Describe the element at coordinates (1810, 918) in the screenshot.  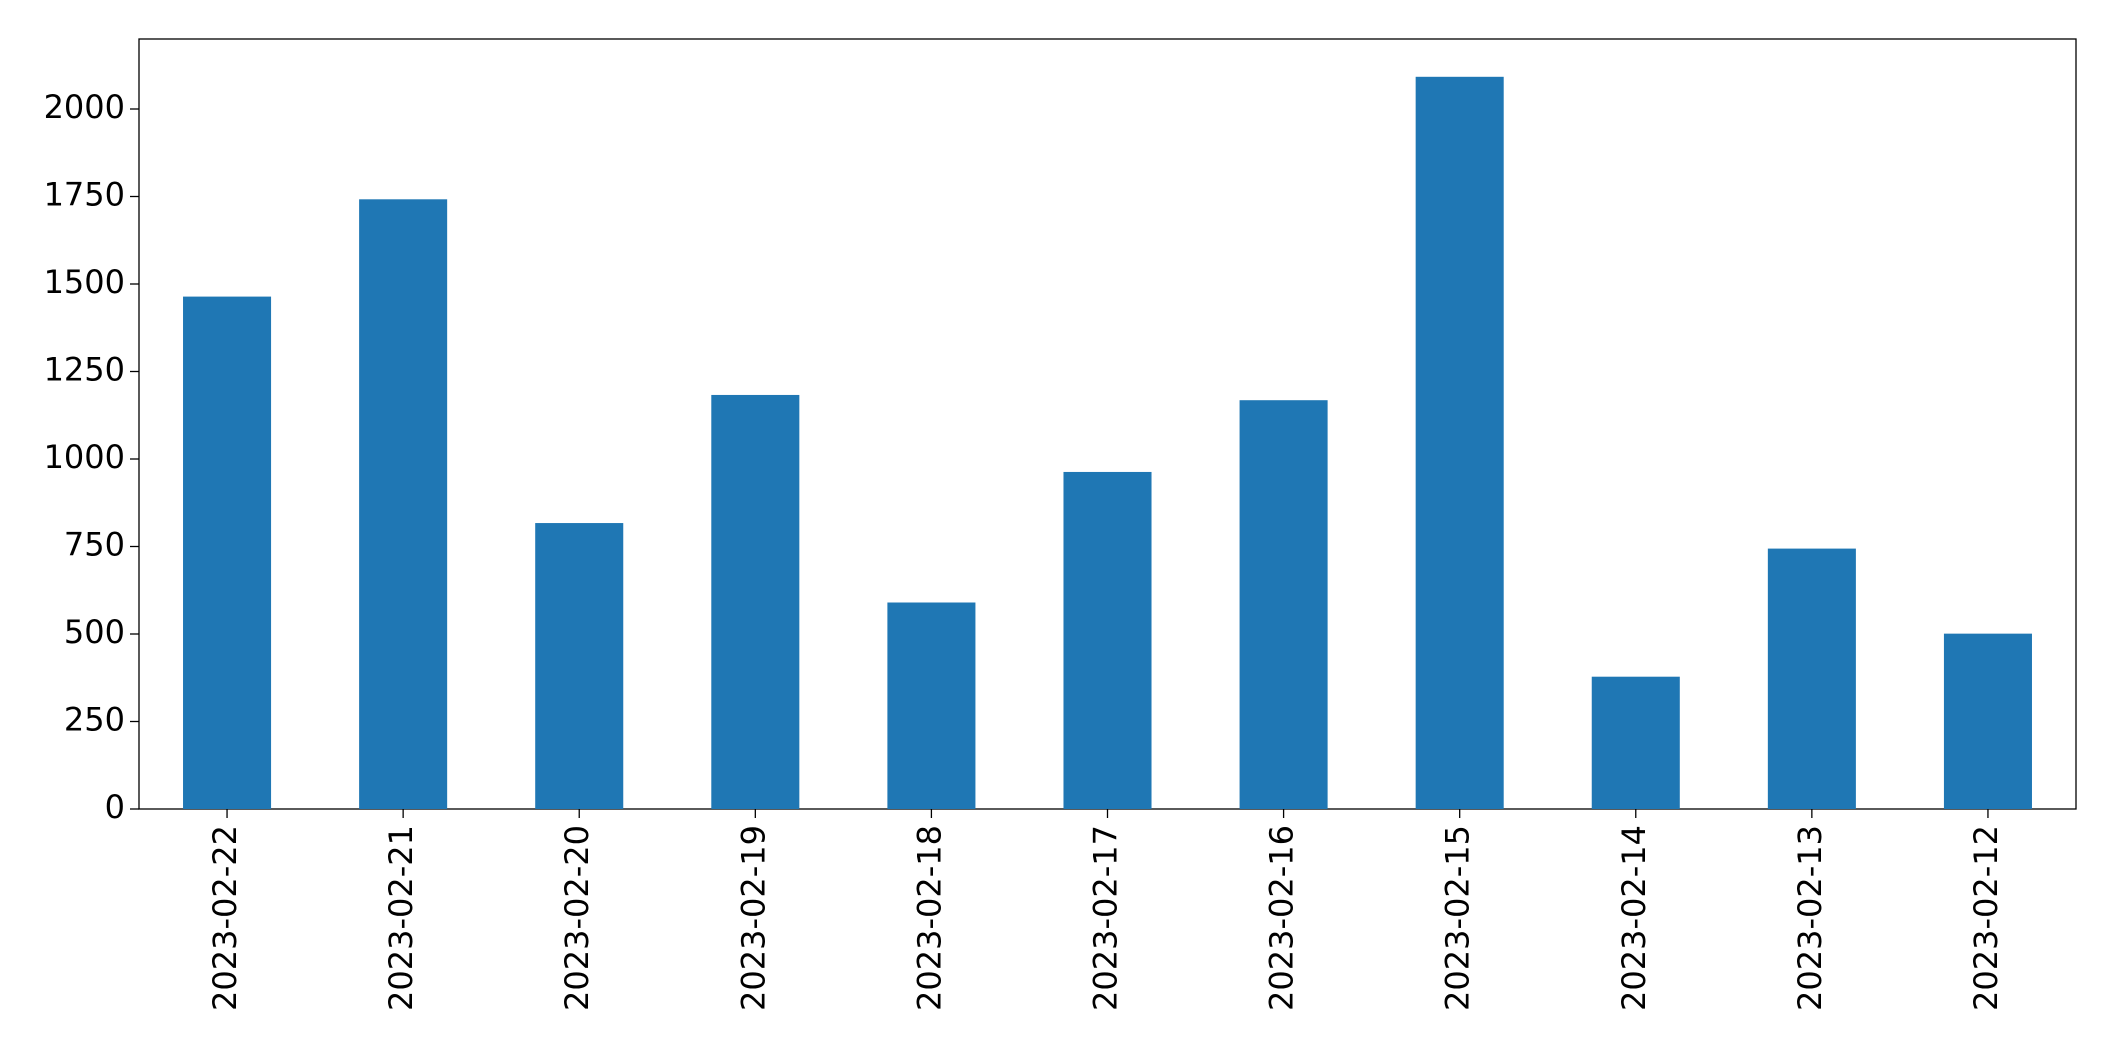
I see `x-tick-label: 2023-02-13` at that location.